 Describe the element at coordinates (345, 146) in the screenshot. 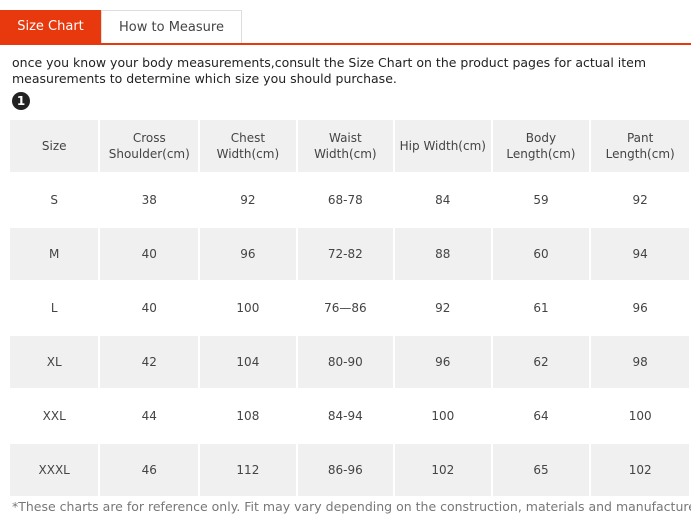

I see `table-cell: Waist Width(cm)` at that location.